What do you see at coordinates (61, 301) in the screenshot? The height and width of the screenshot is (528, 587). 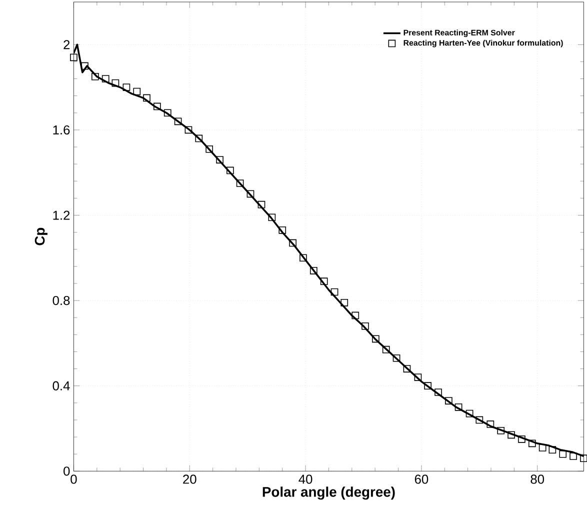 I see `y-tick-label: 0.8` at bounding box center [61, 301].